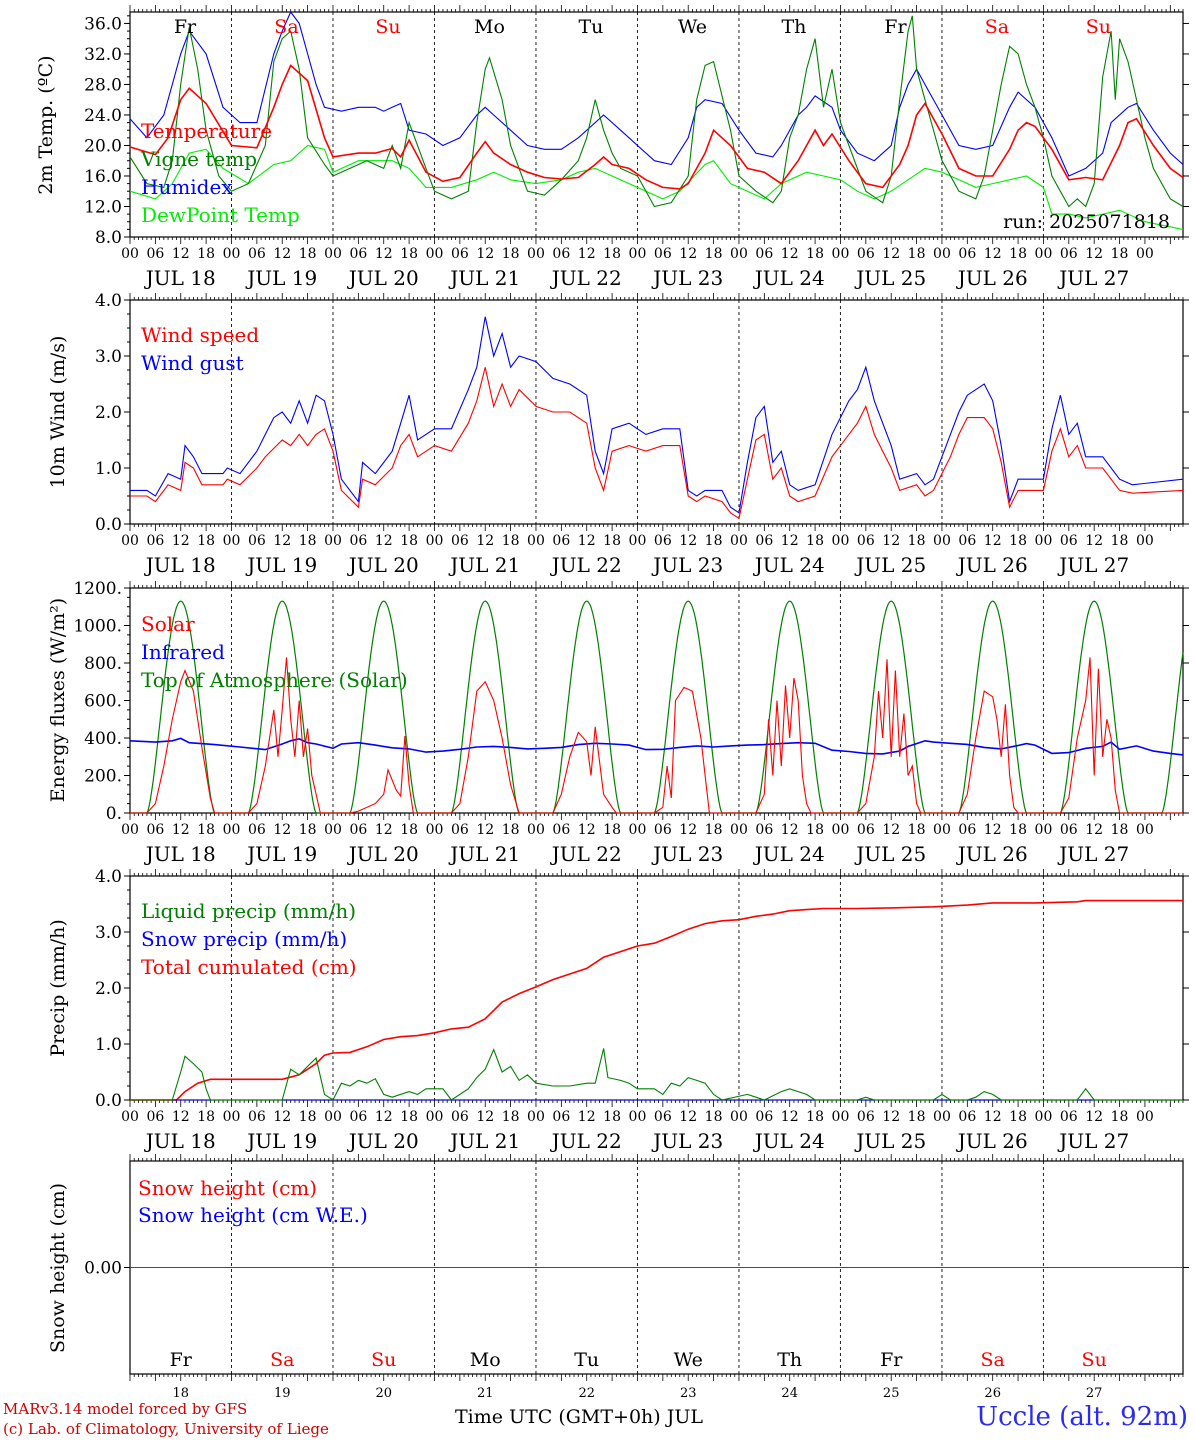 The image size is (1194, 1440). What do you see at coordinates (108, 877) in the screenshot?
I see `y-tick-label: 4.0` at bounding box center [108, 877].